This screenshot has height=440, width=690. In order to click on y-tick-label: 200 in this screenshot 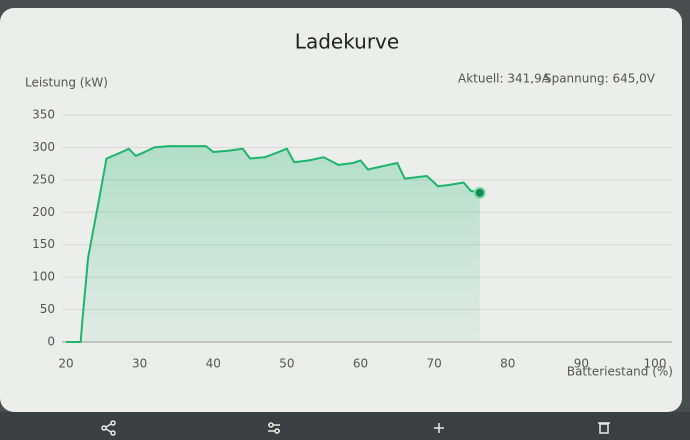, I will do `click(43, 212)`.